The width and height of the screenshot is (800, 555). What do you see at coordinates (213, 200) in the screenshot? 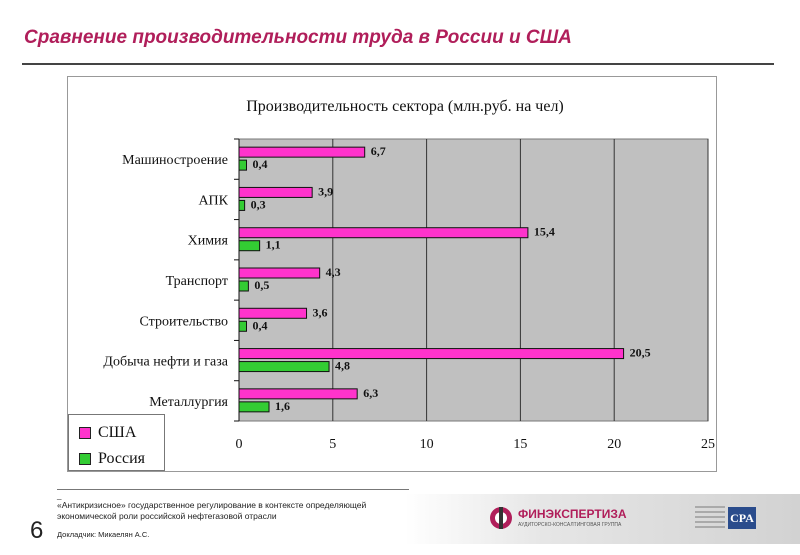
I see `category-label: АПК` at bounding box center [213, 200].